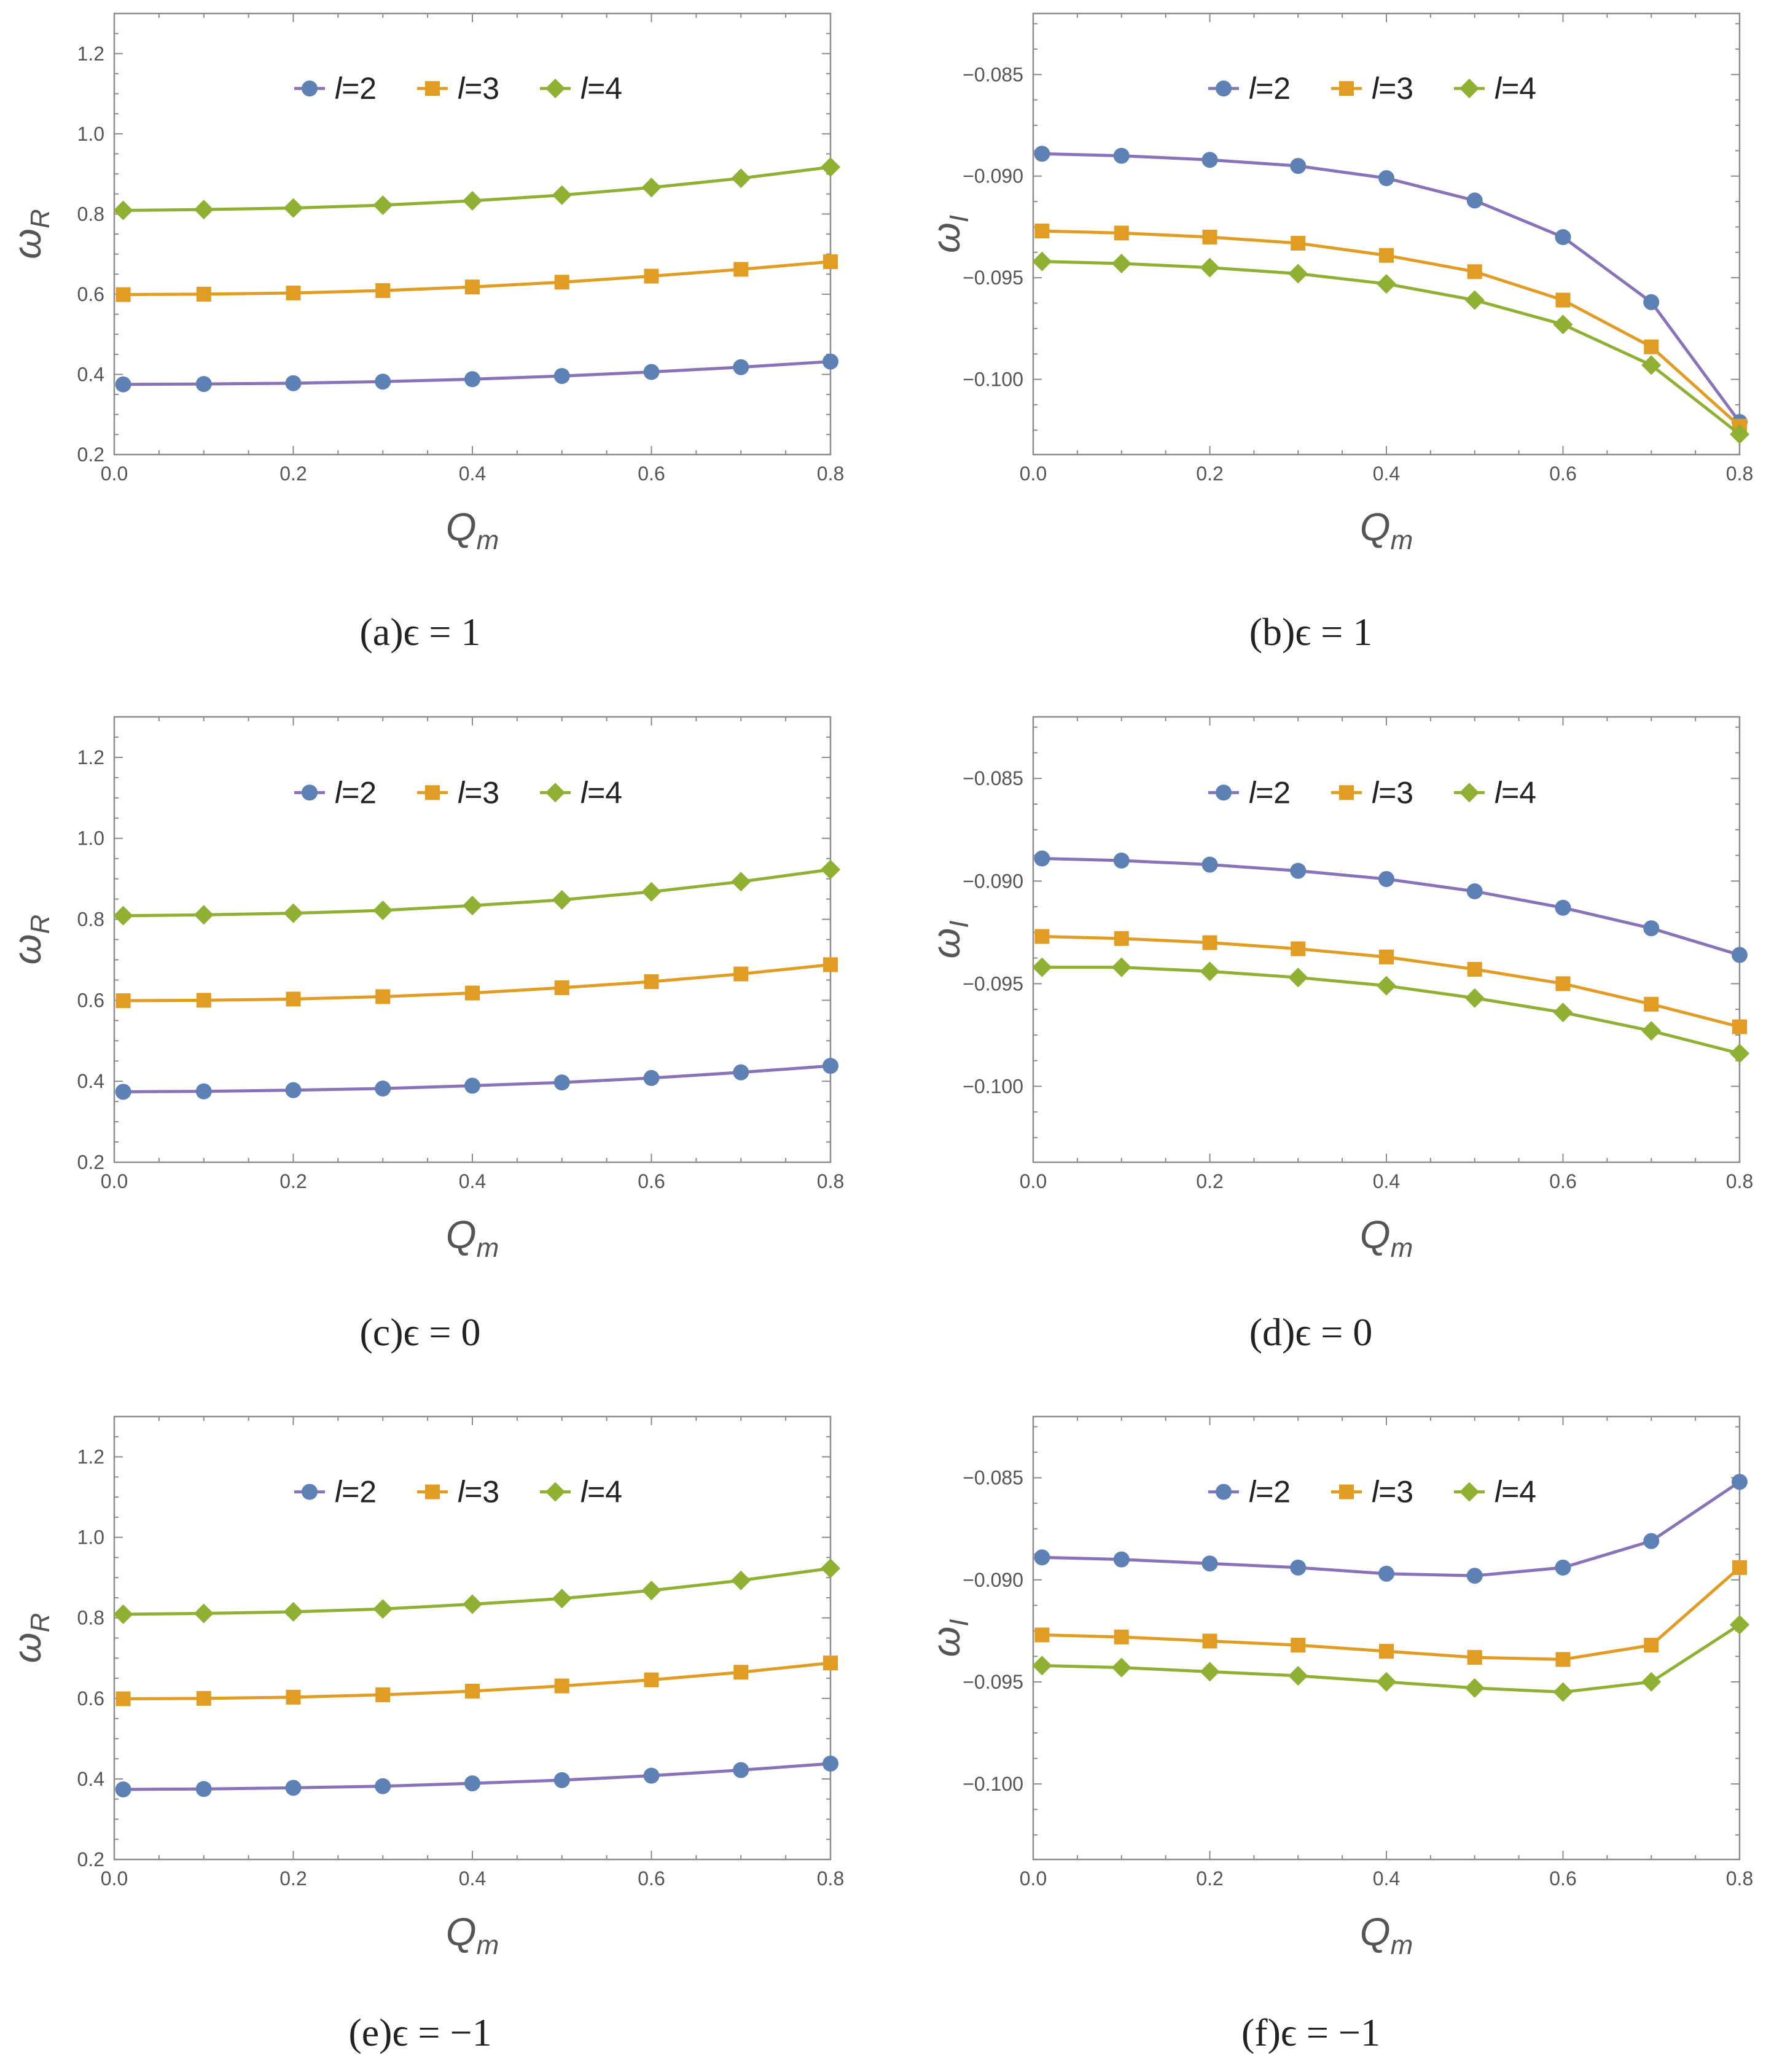 The height and width of the screenshot is (2072, 1766). I want to click on y-tick-label: 0.4, so click(90, 374).